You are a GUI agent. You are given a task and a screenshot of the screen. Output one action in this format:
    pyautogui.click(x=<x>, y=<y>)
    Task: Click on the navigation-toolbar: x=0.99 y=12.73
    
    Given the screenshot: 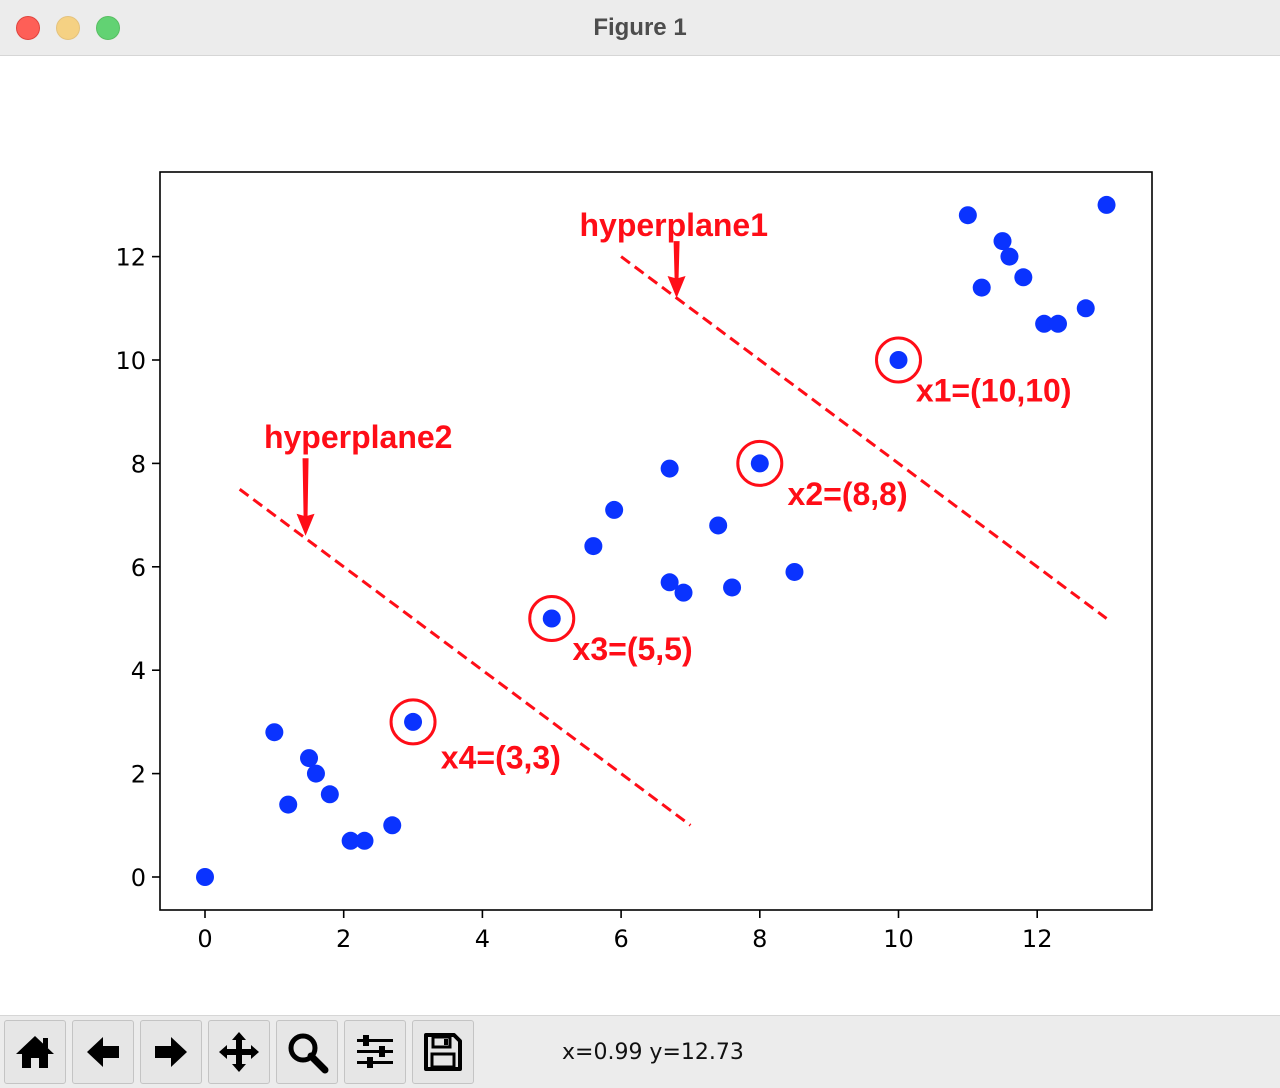 What is the action you would take?
    pyautogui.click(x=640, y=1051)
    